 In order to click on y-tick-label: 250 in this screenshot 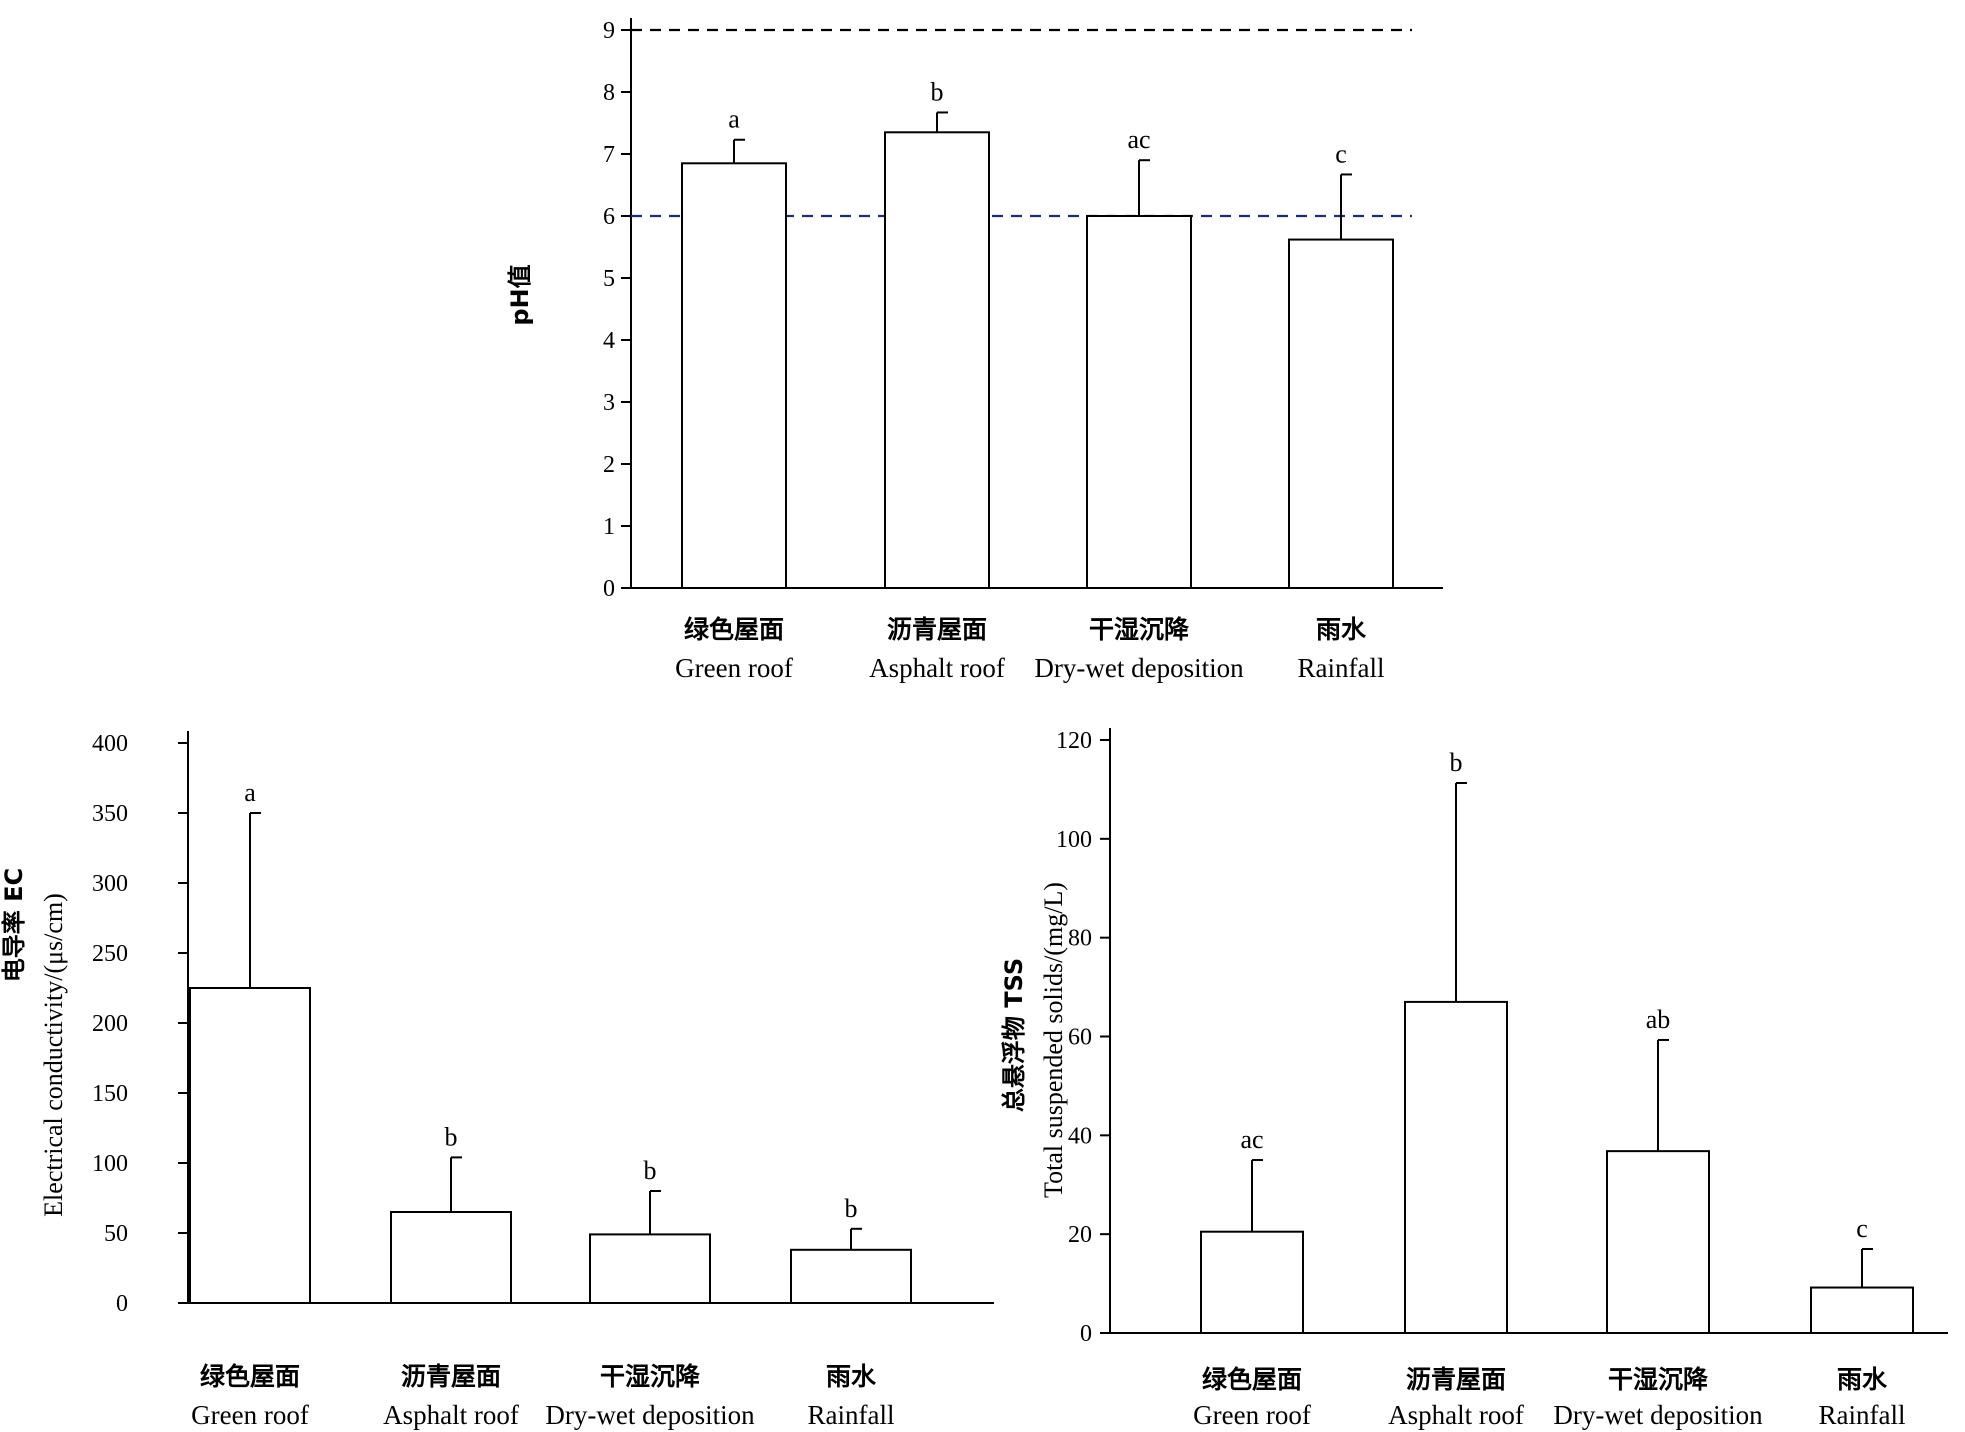, I will do `click(110, 954)`.